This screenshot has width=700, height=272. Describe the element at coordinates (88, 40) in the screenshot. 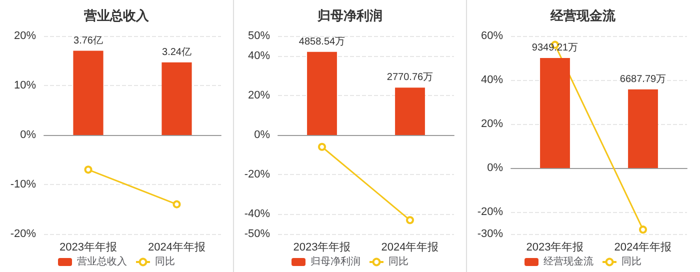

I see `data-label: 3.76亿` at that location.